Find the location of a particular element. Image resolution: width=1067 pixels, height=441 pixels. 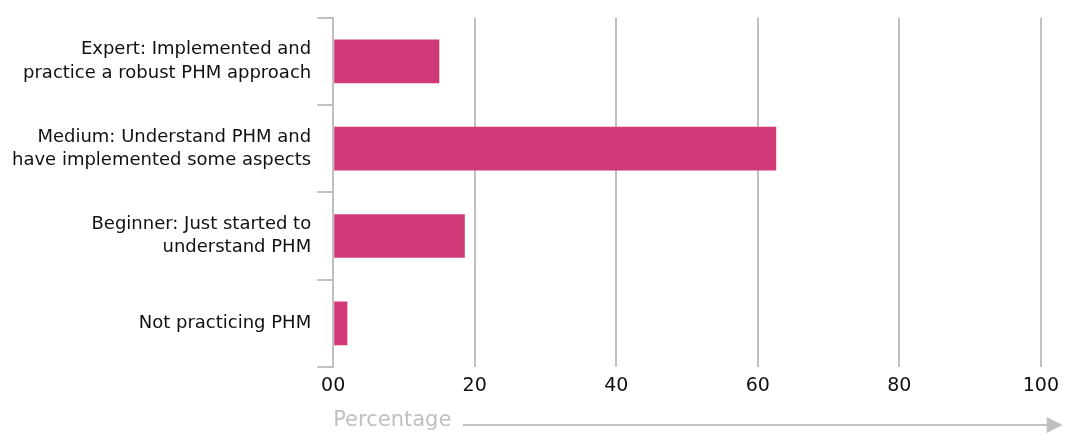

x-tick-label: 80 is located at coordinates (899, 384).